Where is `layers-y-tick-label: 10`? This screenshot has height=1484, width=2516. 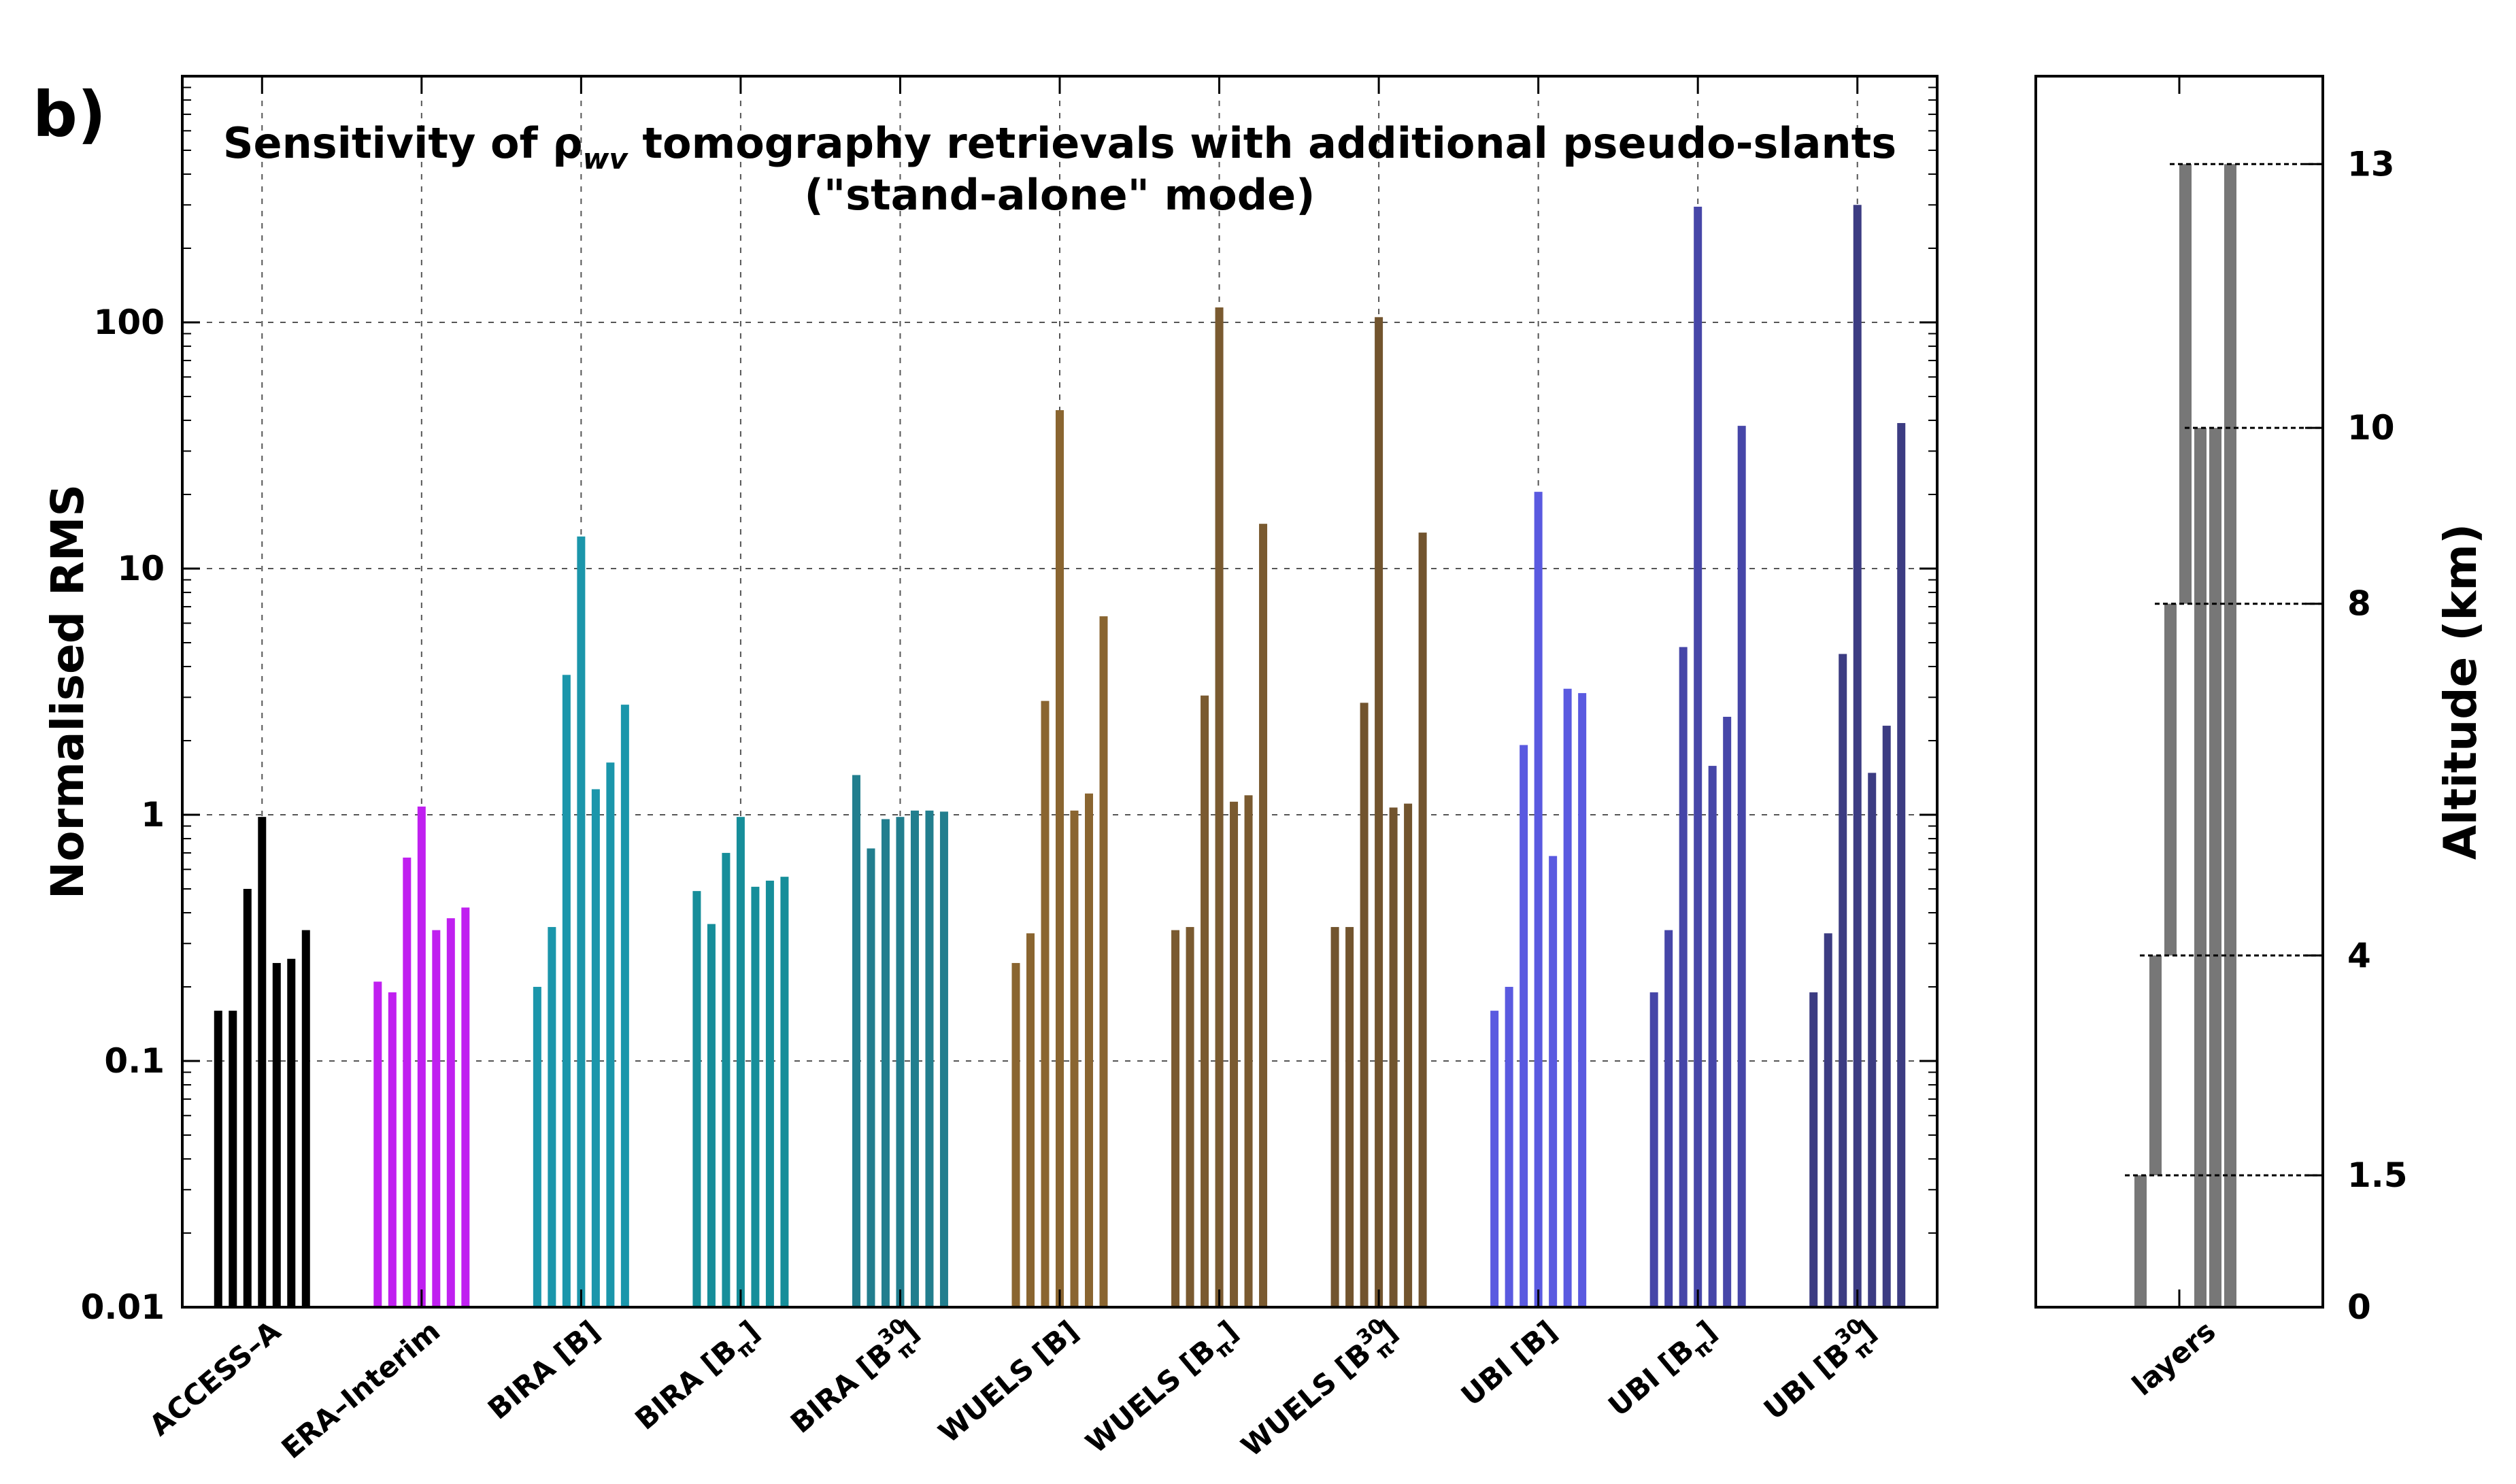 layers-y-tick-label: 10 is located at coordinates (2371, 428).